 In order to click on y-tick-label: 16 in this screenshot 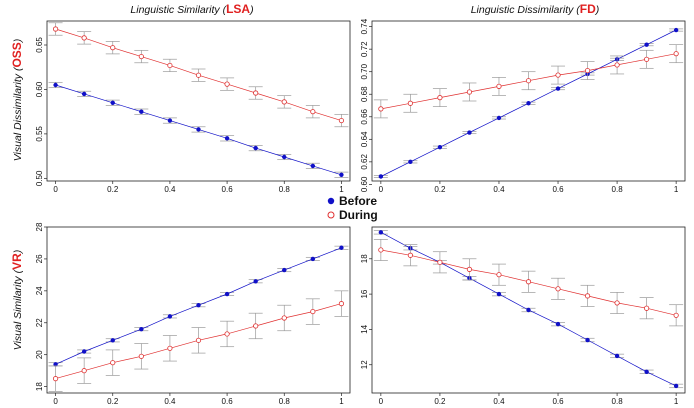, I will do `click(364, 293)`.